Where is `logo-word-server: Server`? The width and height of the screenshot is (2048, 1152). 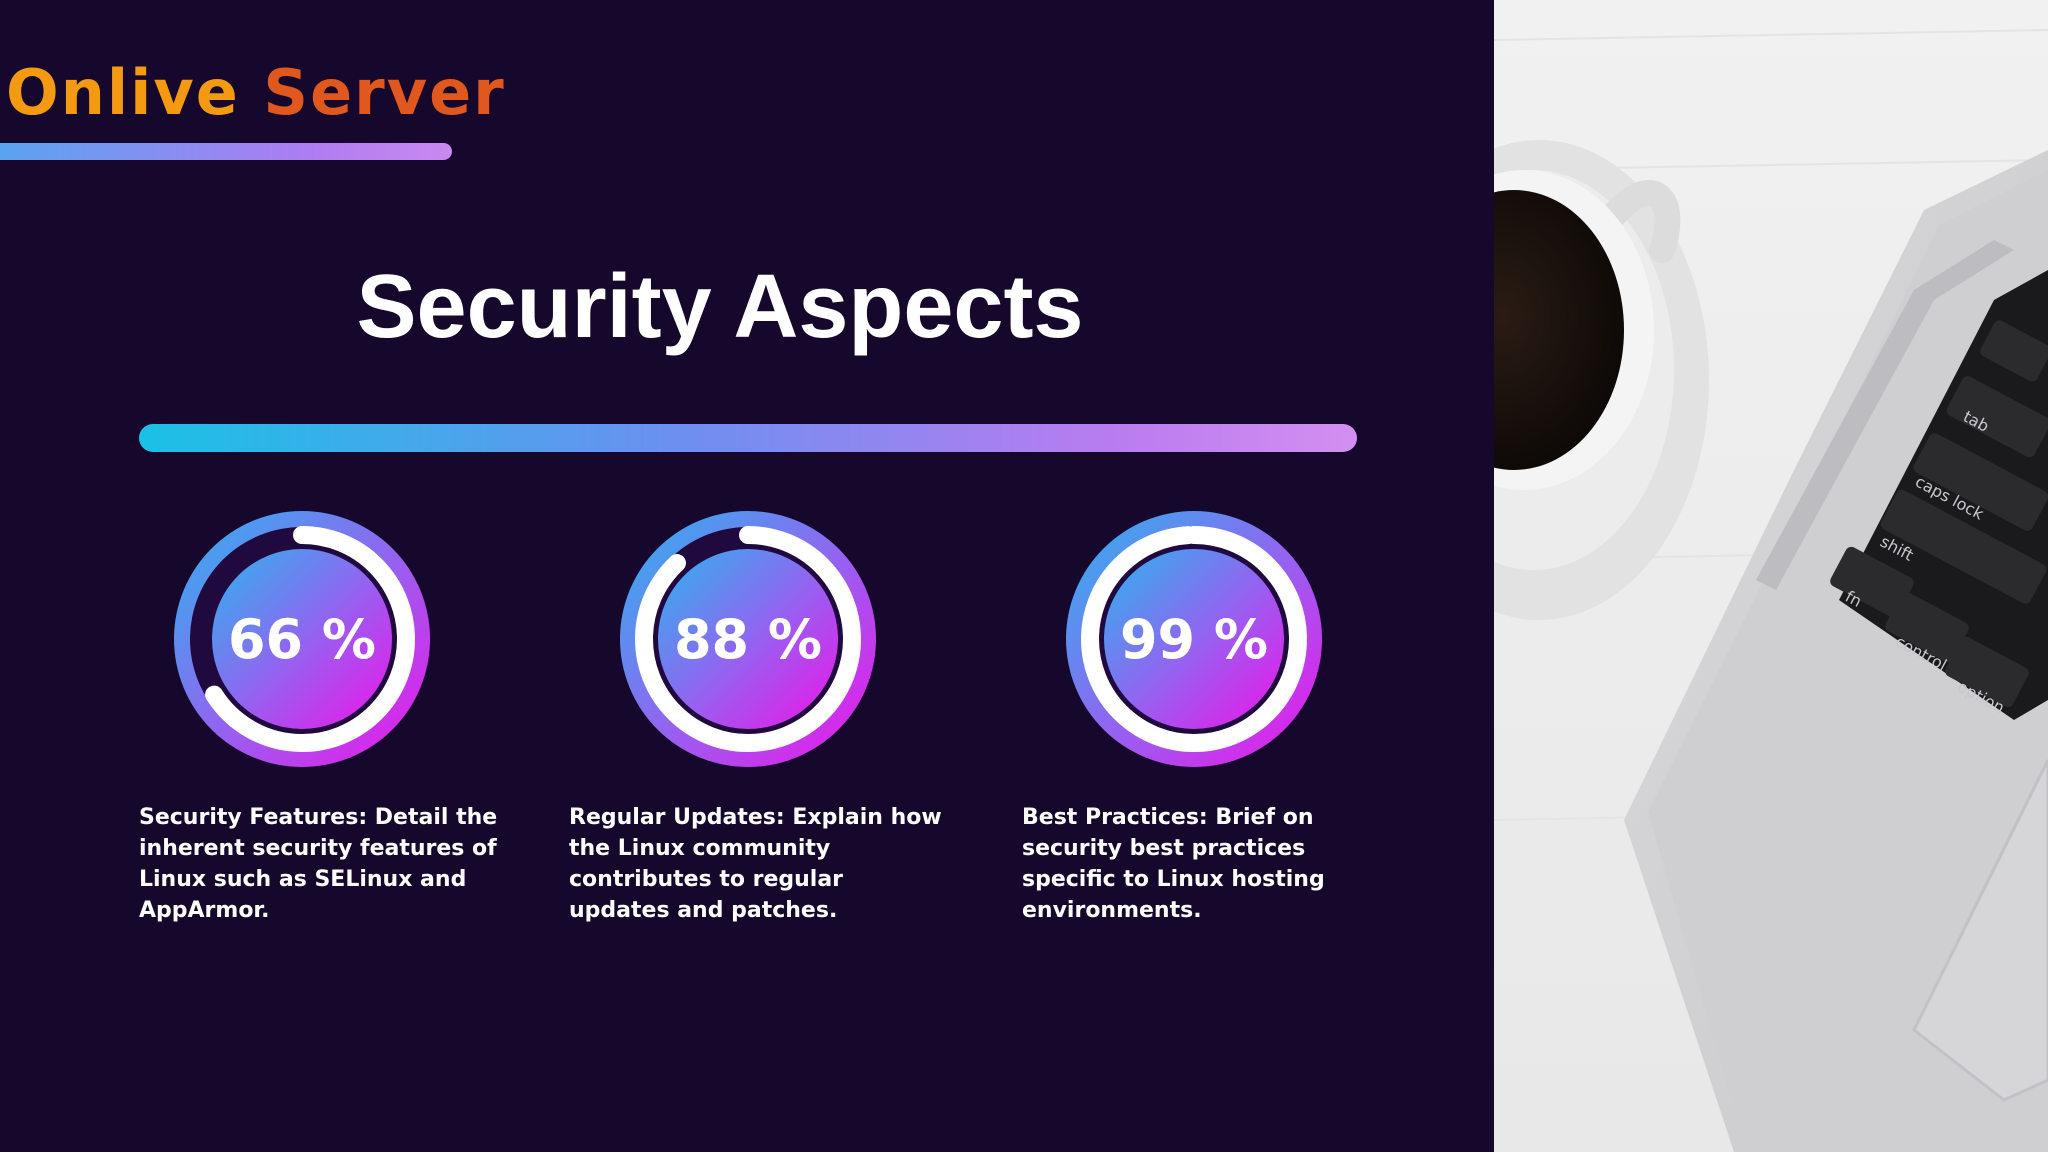
logo-word-server: Server is located at coordinates (384, 92).